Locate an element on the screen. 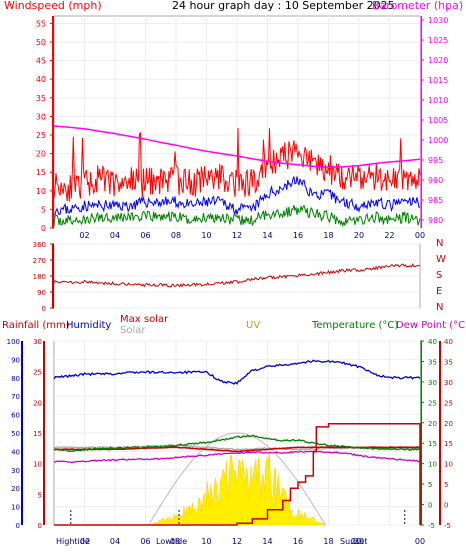 The height and width of the screenshot is (554, 466). wind-x-tick-label: 20 is located at coordinates (359, 235).